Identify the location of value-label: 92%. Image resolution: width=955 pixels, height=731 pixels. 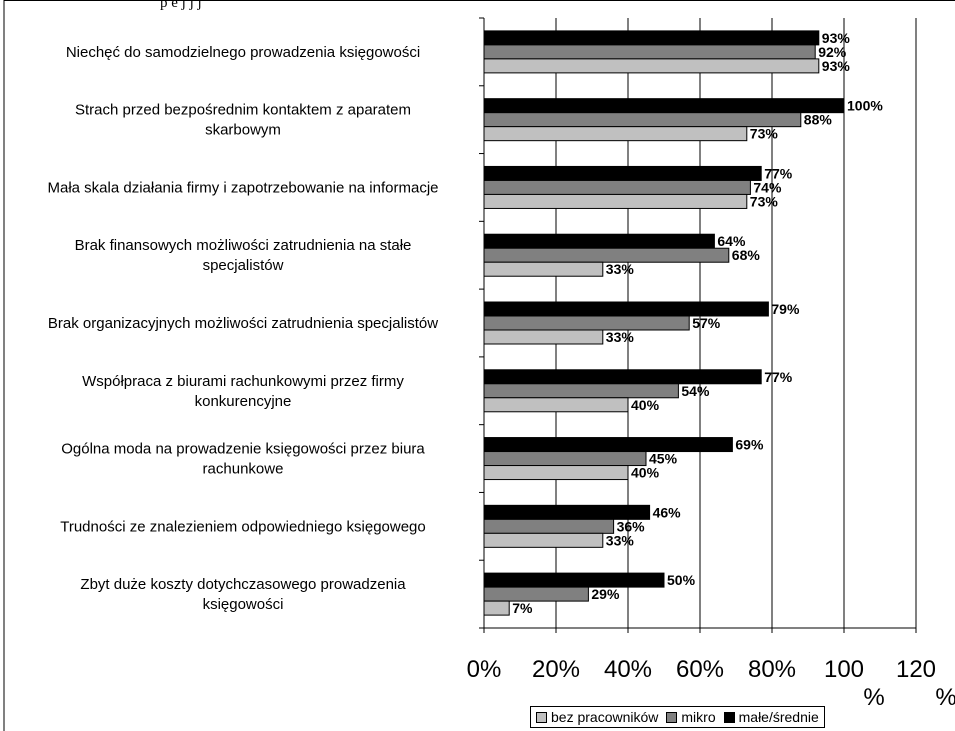
(832, 52).